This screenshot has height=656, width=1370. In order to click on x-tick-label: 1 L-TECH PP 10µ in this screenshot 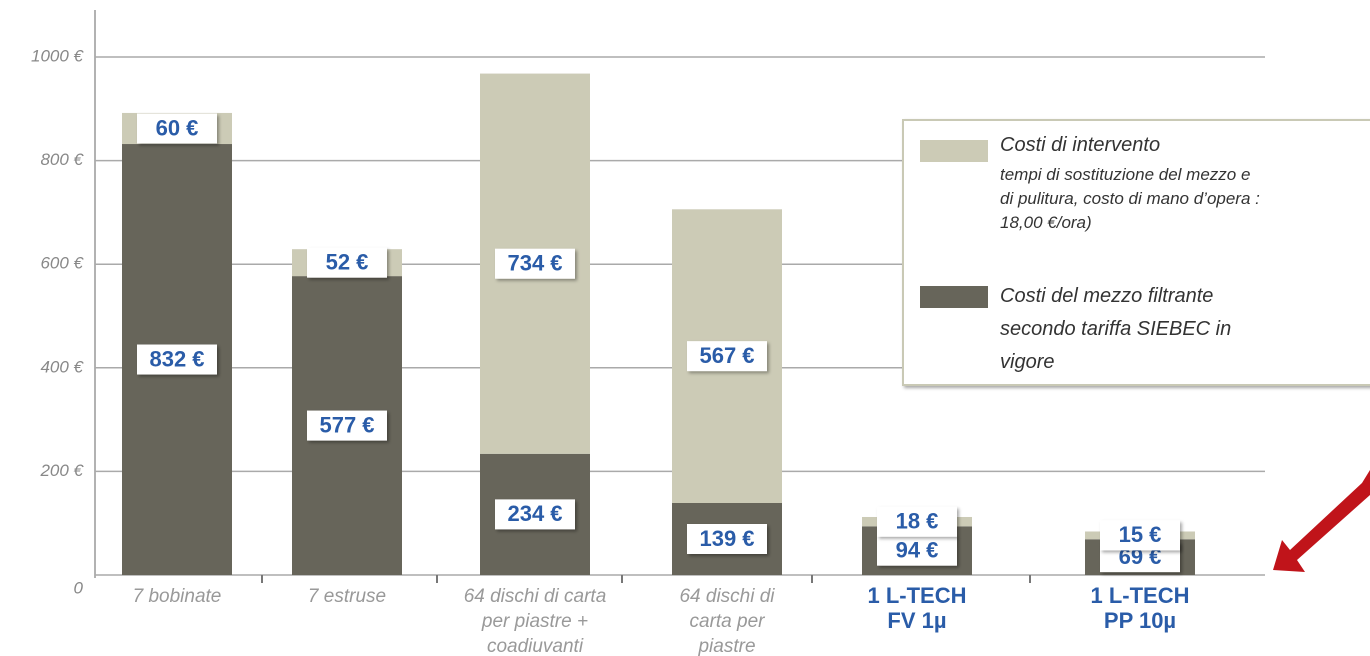, I will do `click(1140, 608)`.